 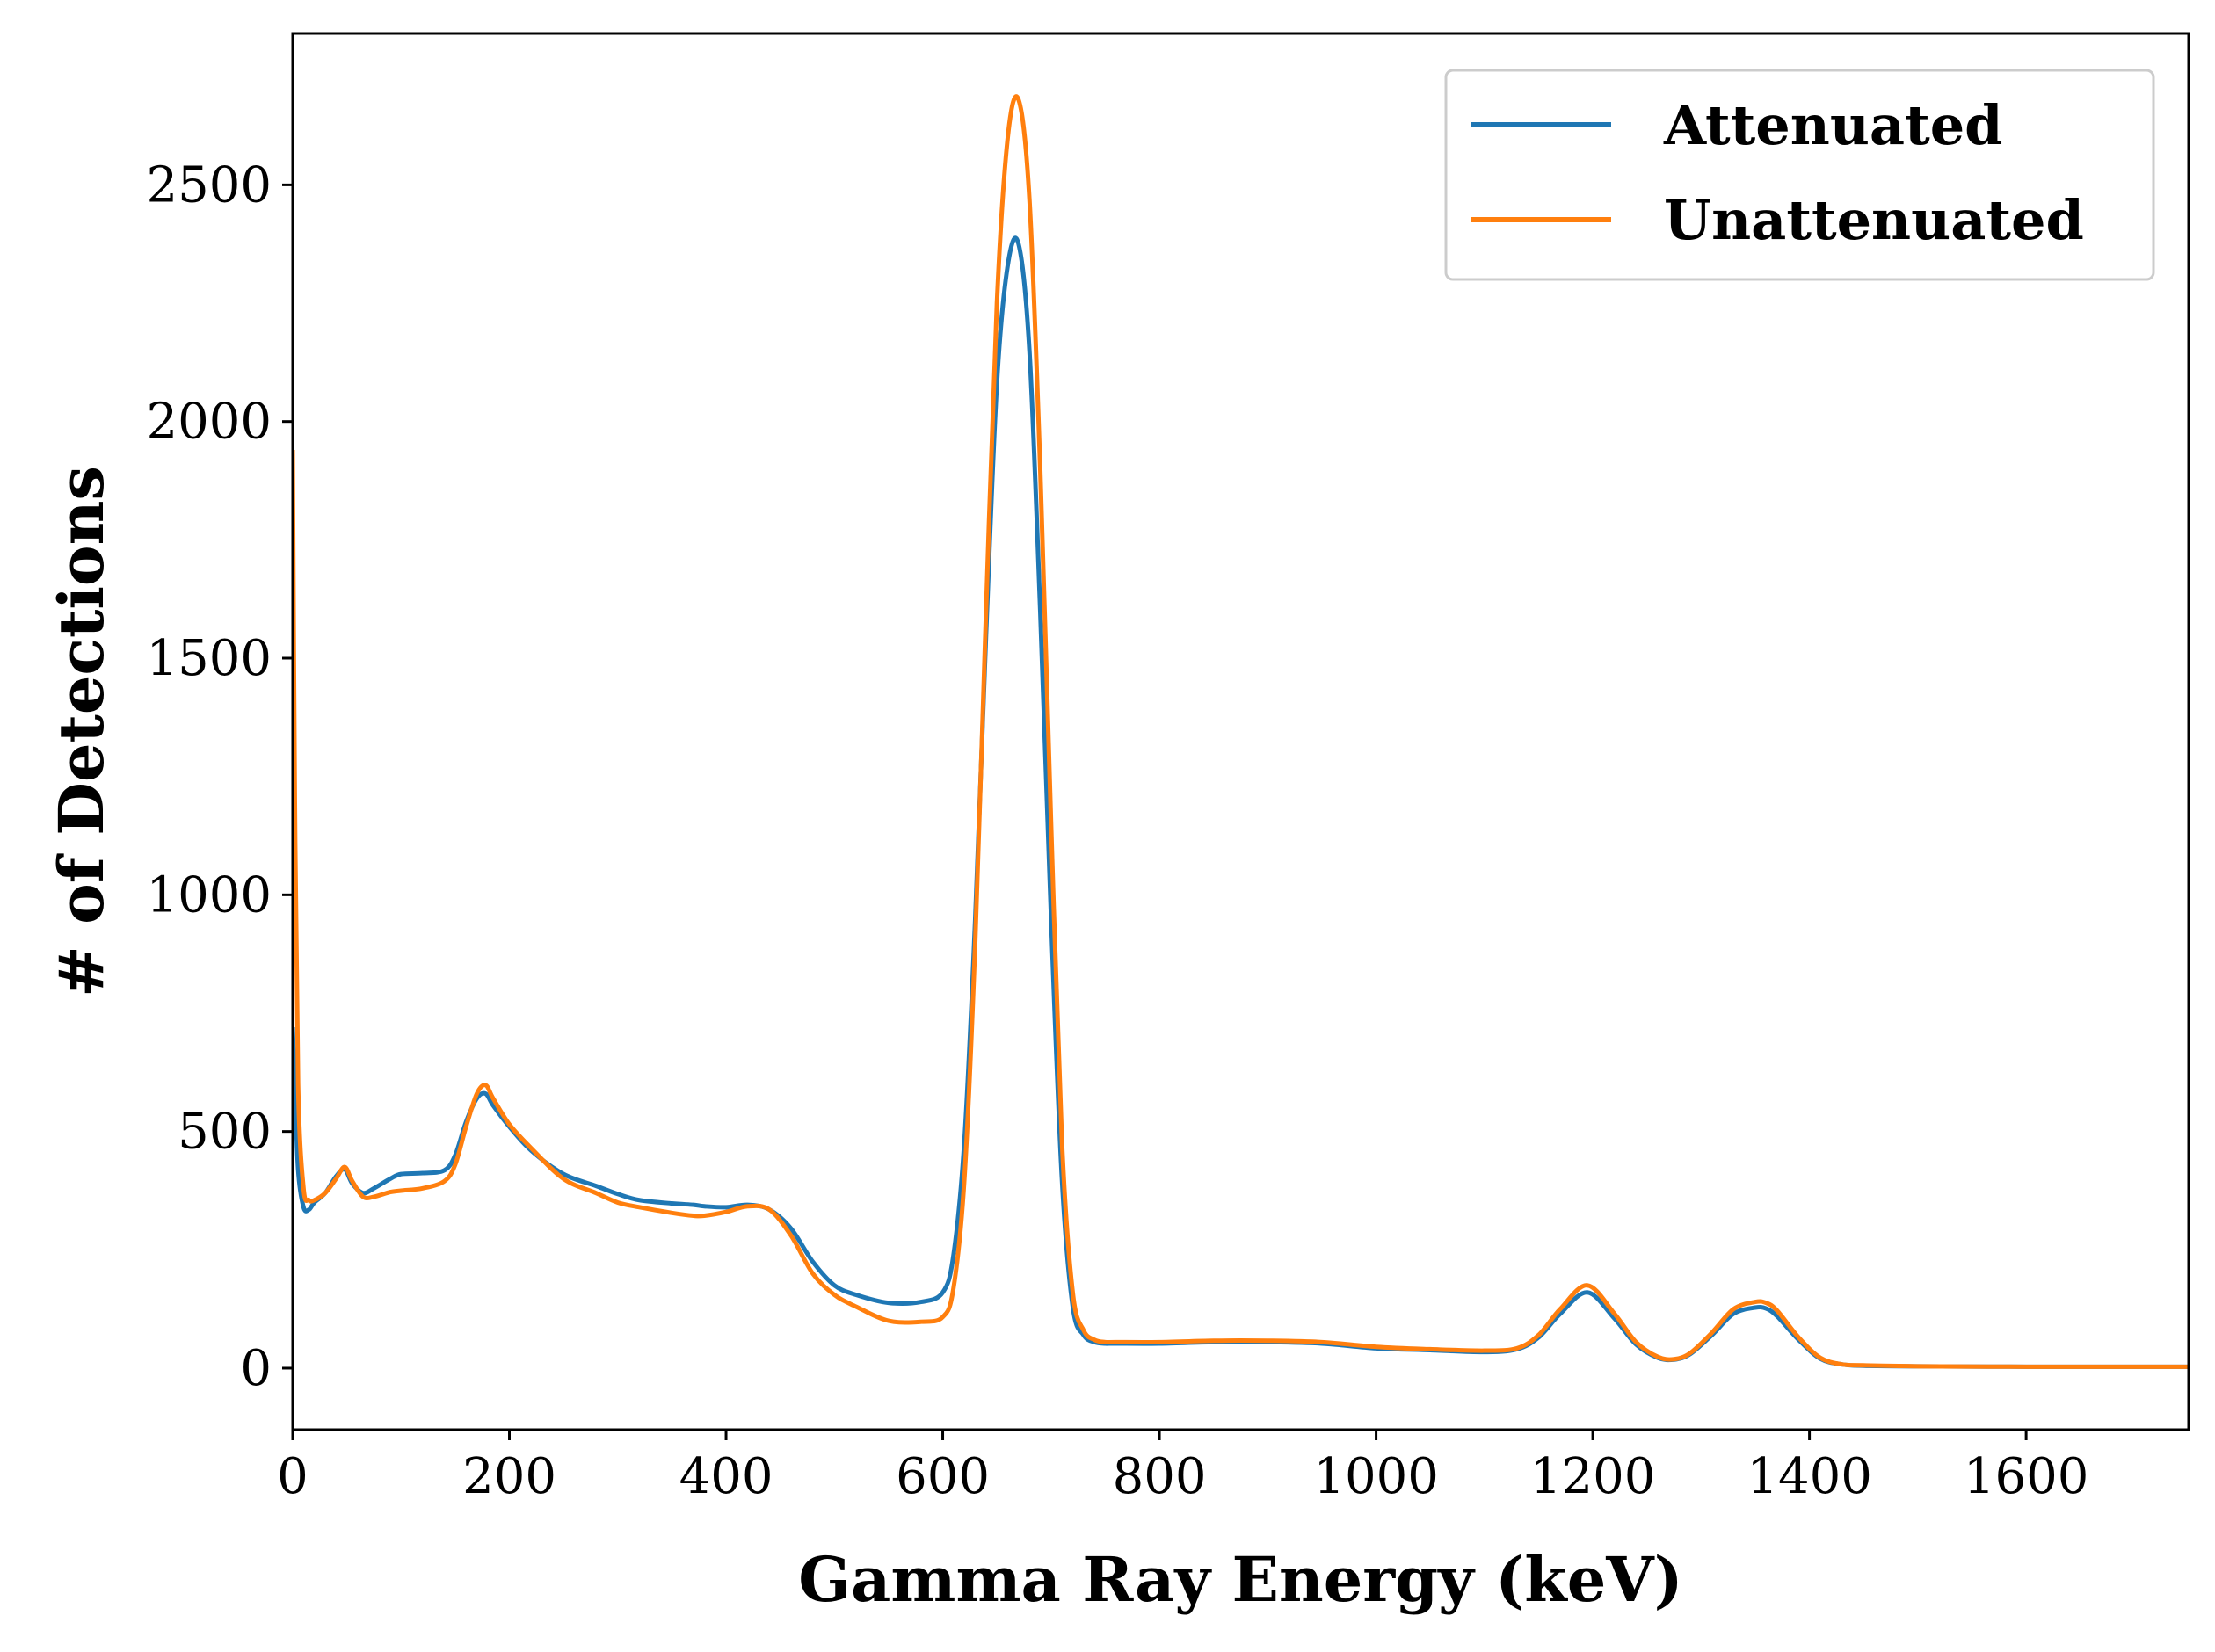 I want to click on x-tick-label: 1200, so click(x=1593, y=1476).